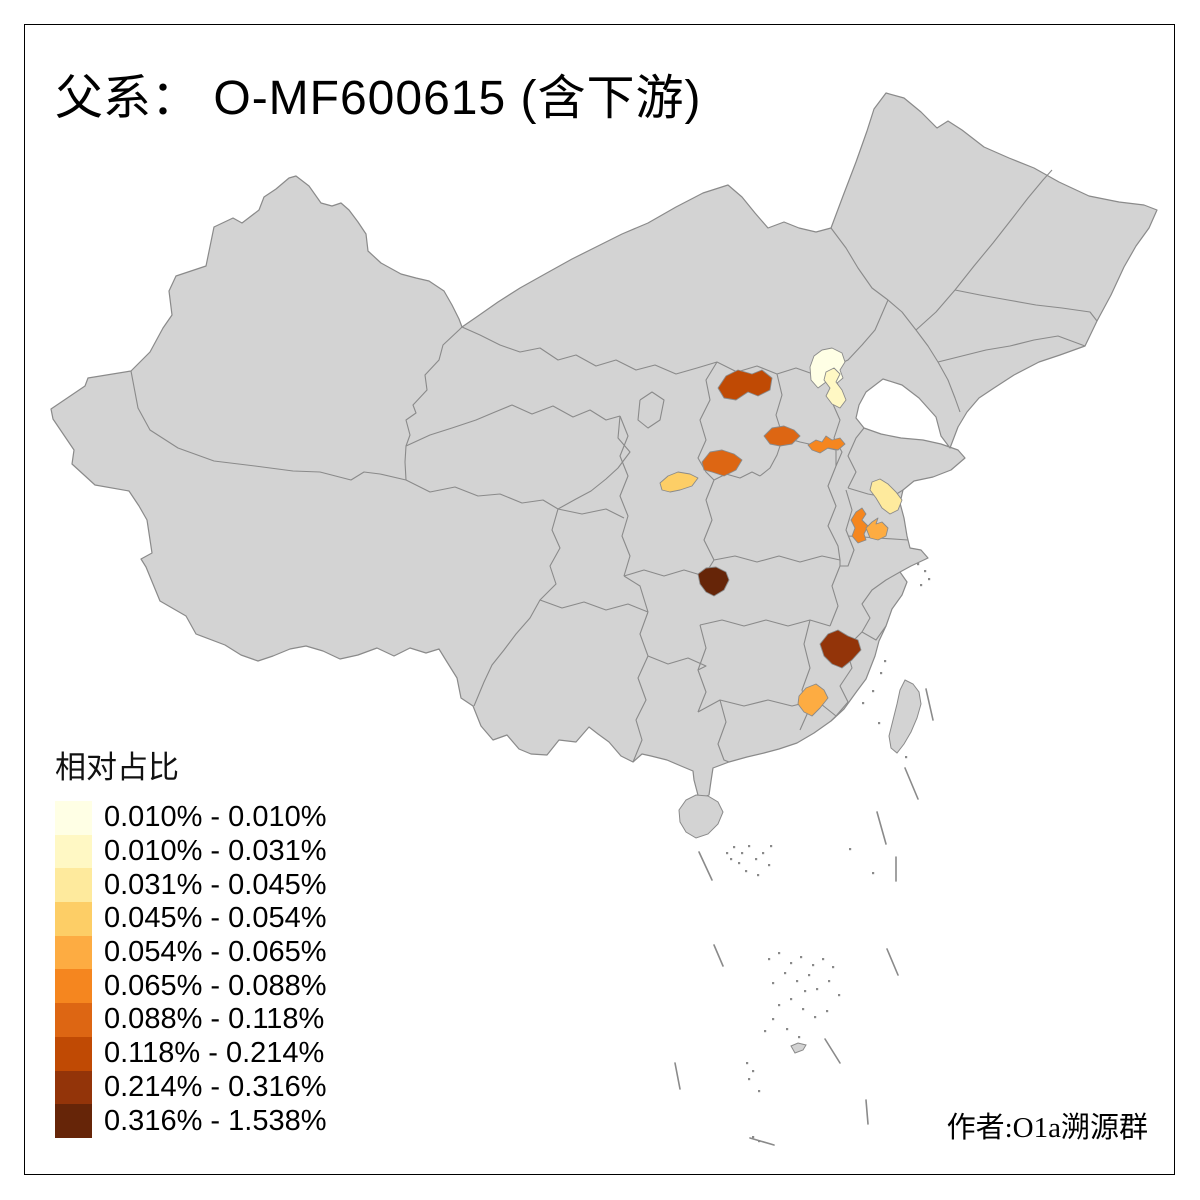 The width and height of the screenshot is (1200, 1200). Describe the element at coordinates (215, 1086) in the screenshot. I see `legend-label: 0.214% - 0.316%` at that location.